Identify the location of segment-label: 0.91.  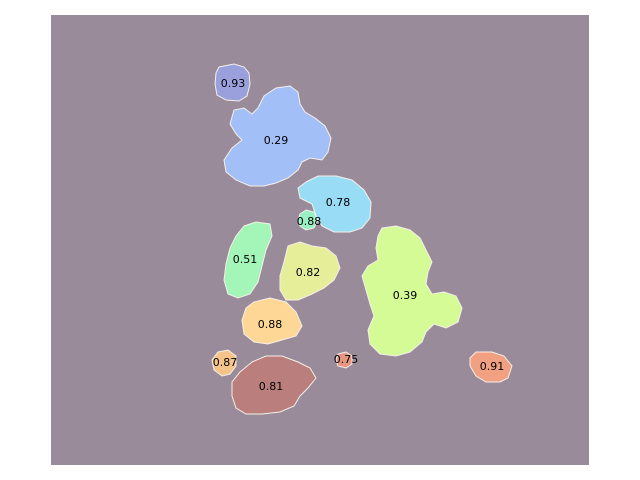
(492, 366).